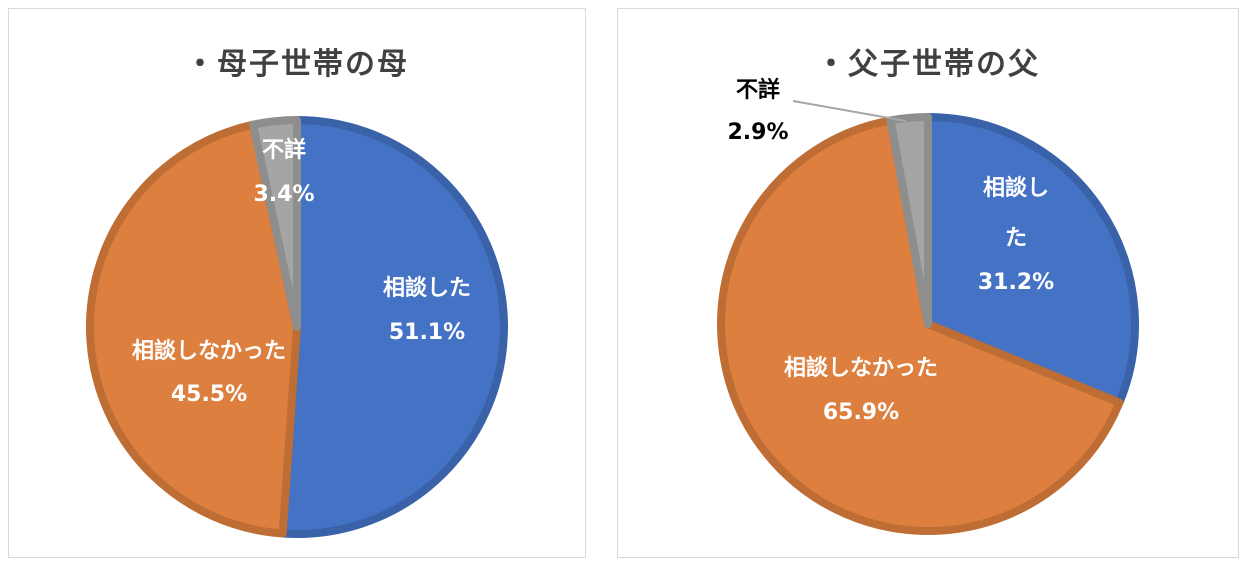 The width and height of the screenshot is (1248, 568). What do you see at coordinates (1016, 188) in the screenshot?
I see `slice-category-label-consulted-1: 相談し` at bounding box center [1016, 188].